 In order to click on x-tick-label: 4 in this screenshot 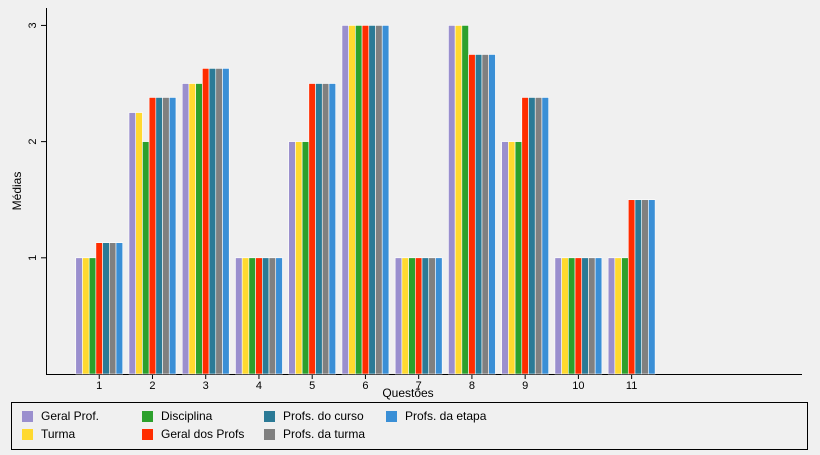, I will do `click(259, 386)`.